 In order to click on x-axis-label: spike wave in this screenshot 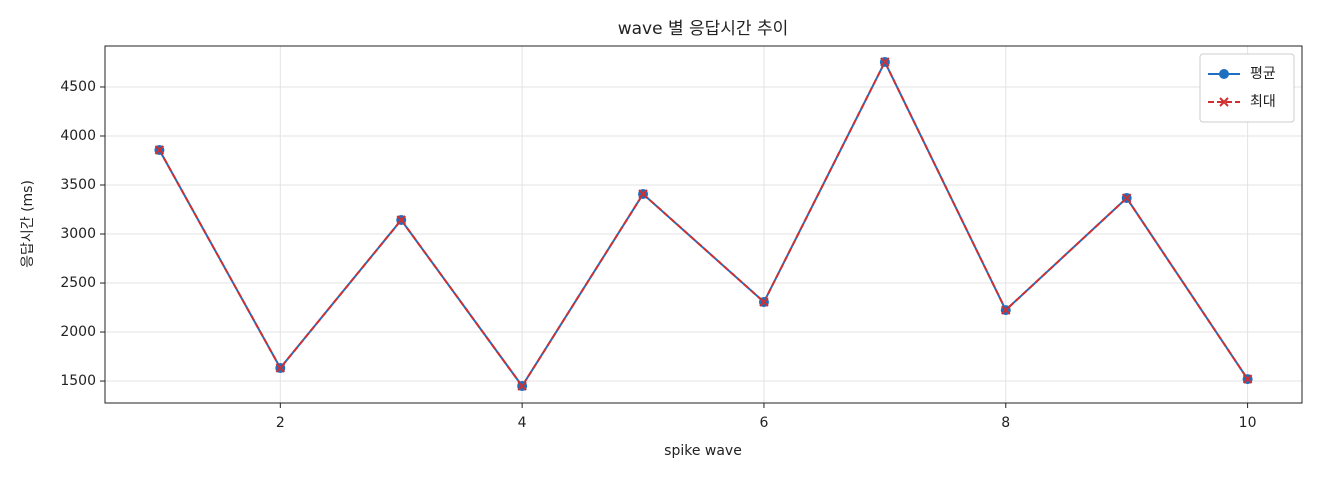, I will do `click(703, 451)`.